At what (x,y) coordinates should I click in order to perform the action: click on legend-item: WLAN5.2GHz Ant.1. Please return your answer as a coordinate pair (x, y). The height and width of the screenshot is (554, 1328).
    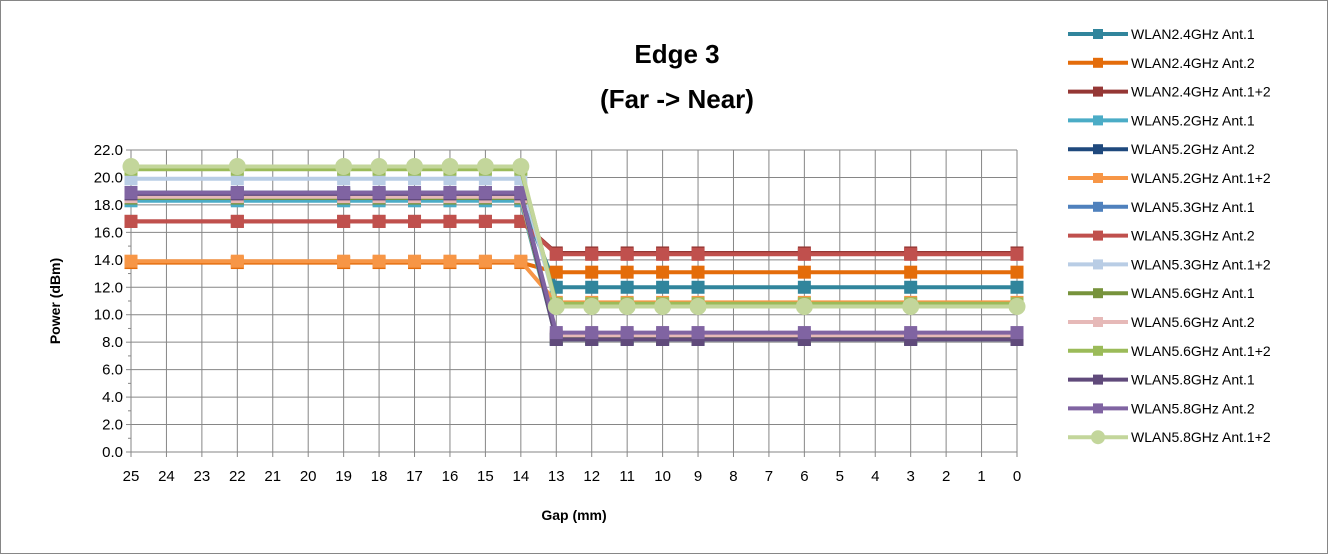
    Looking at the image, I should click on (1161, 120).